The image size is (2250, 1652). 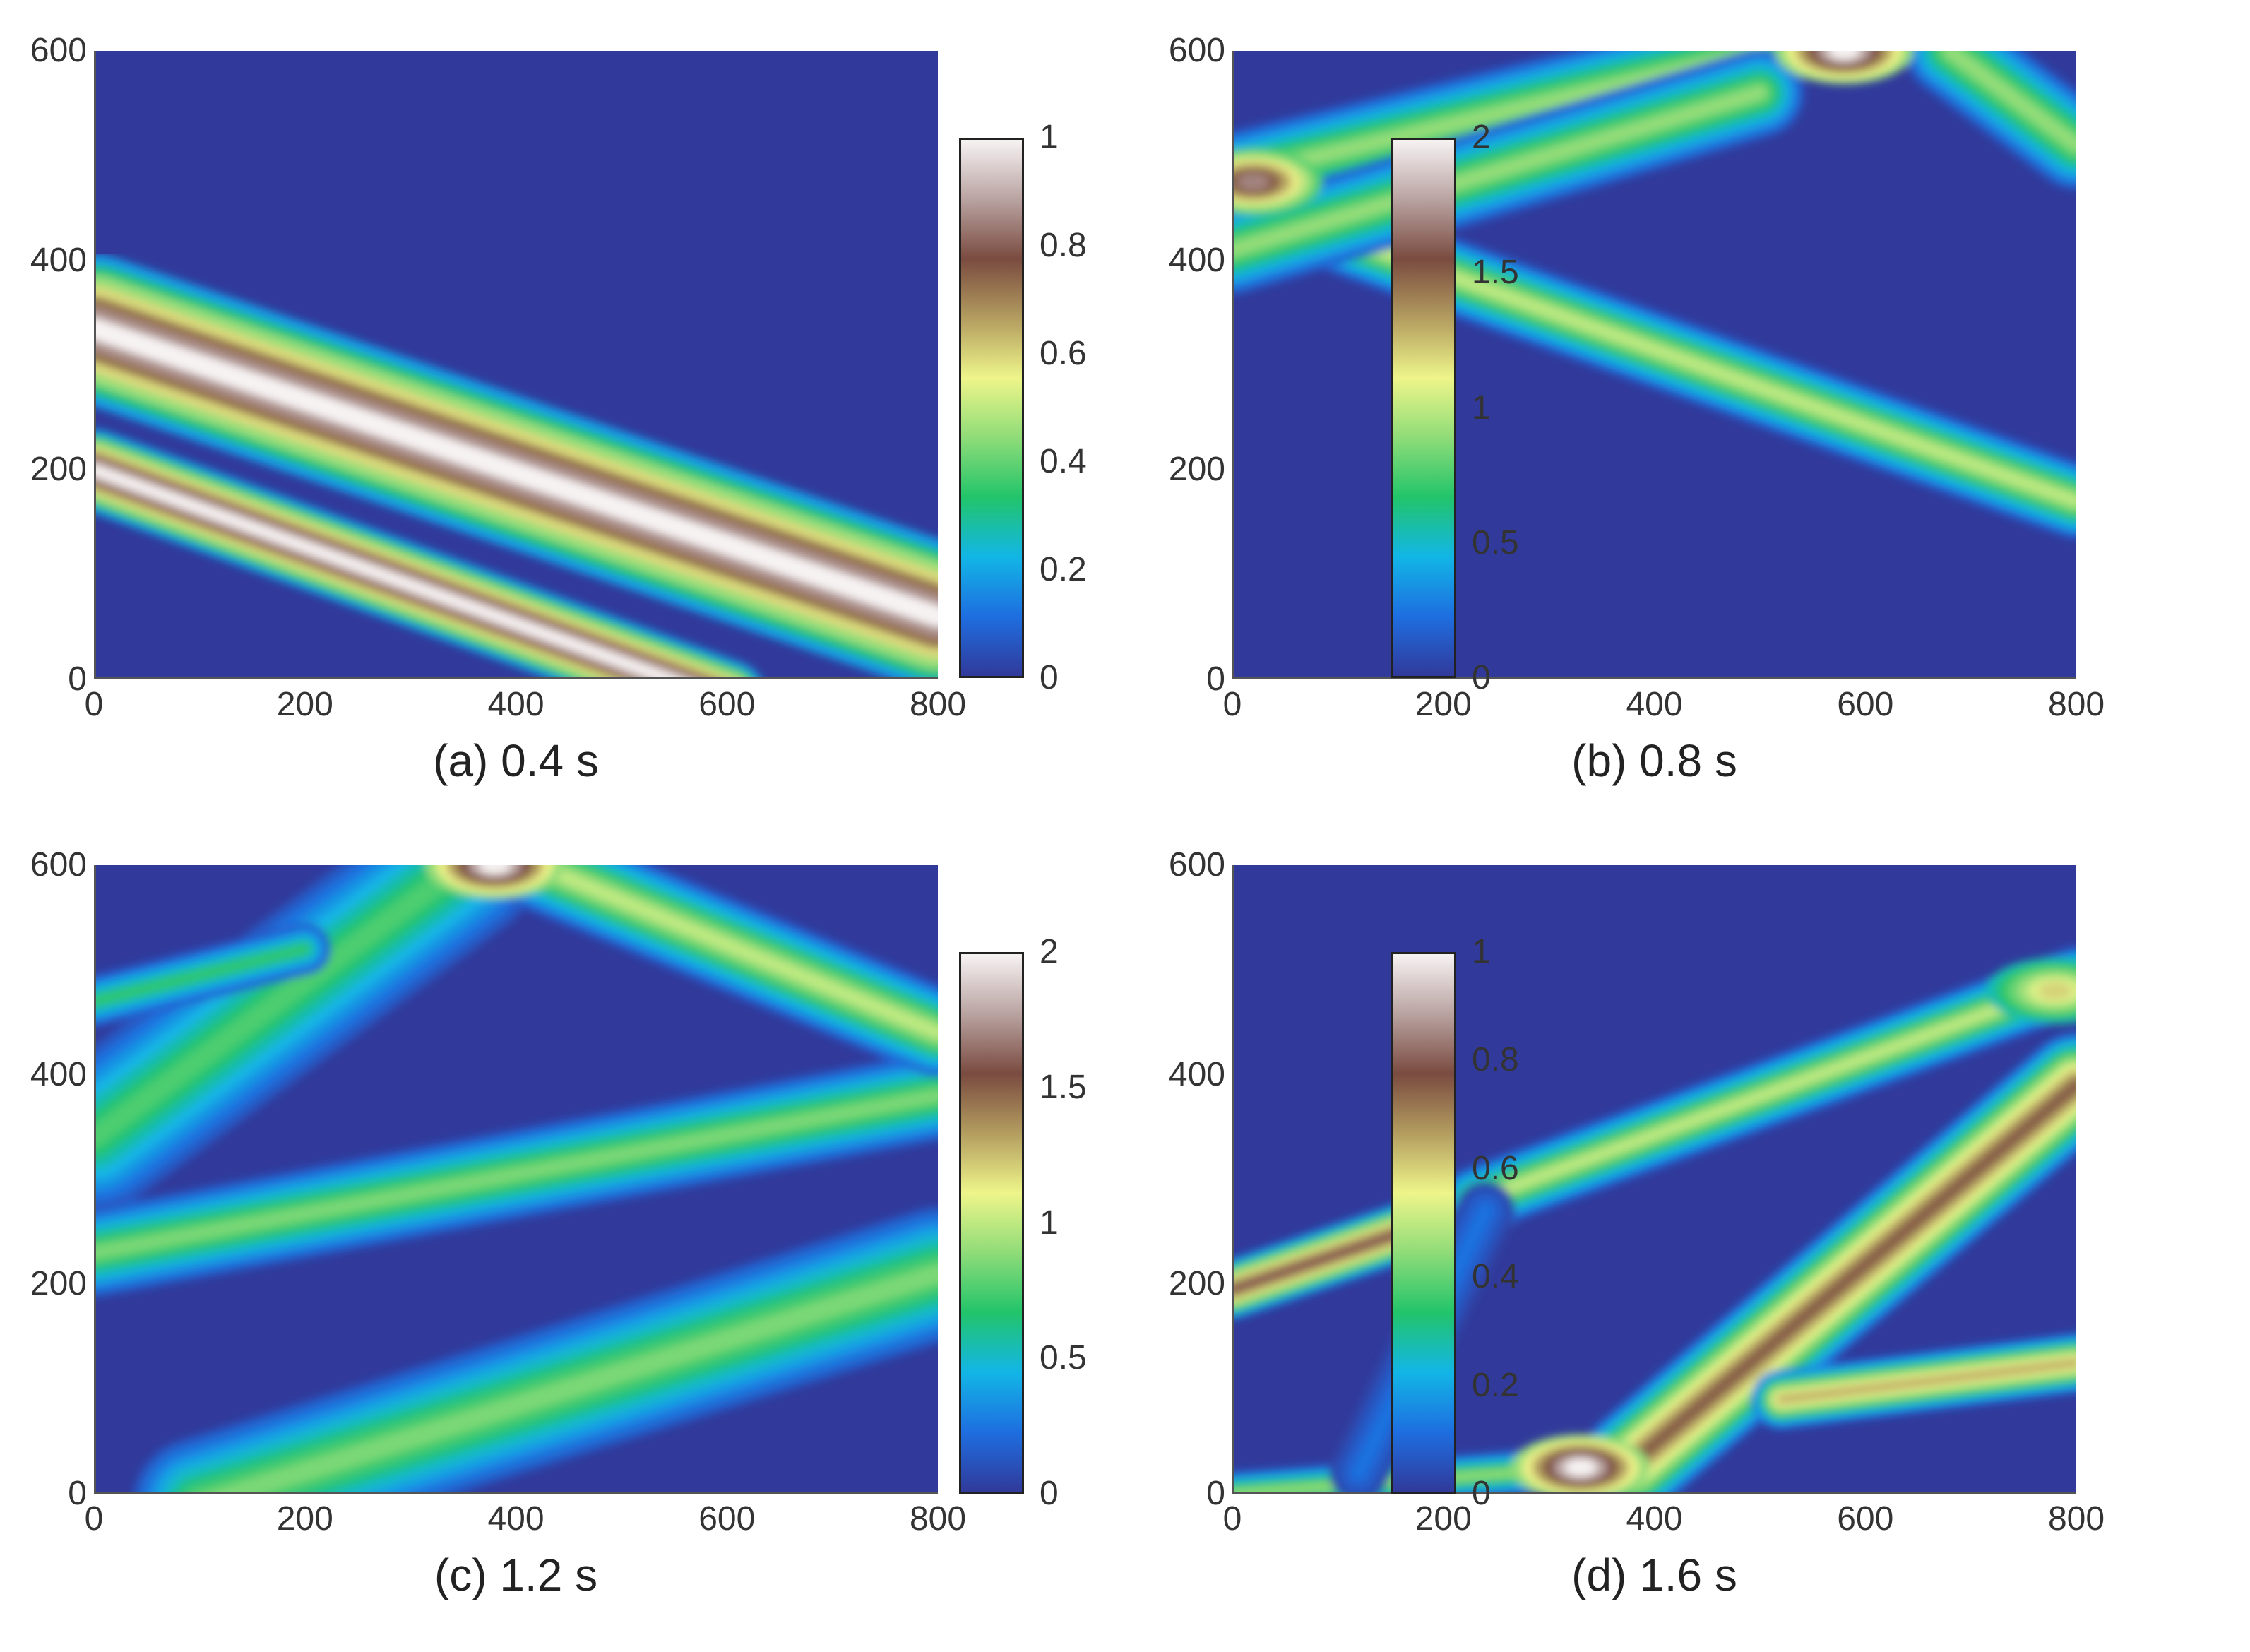 What do you see at coordinates (1654, 761) in the screenshot?
I see `panel-caption: (b) 0.8 s` at bounding box center [1654, 761].